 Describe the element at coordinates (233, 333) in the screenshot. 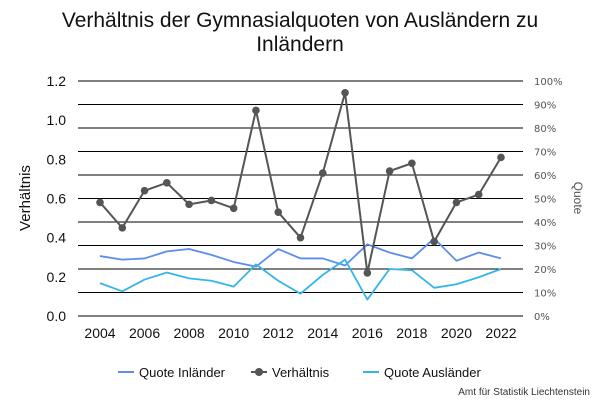

I see `x-tick-label: 2010` at that location.